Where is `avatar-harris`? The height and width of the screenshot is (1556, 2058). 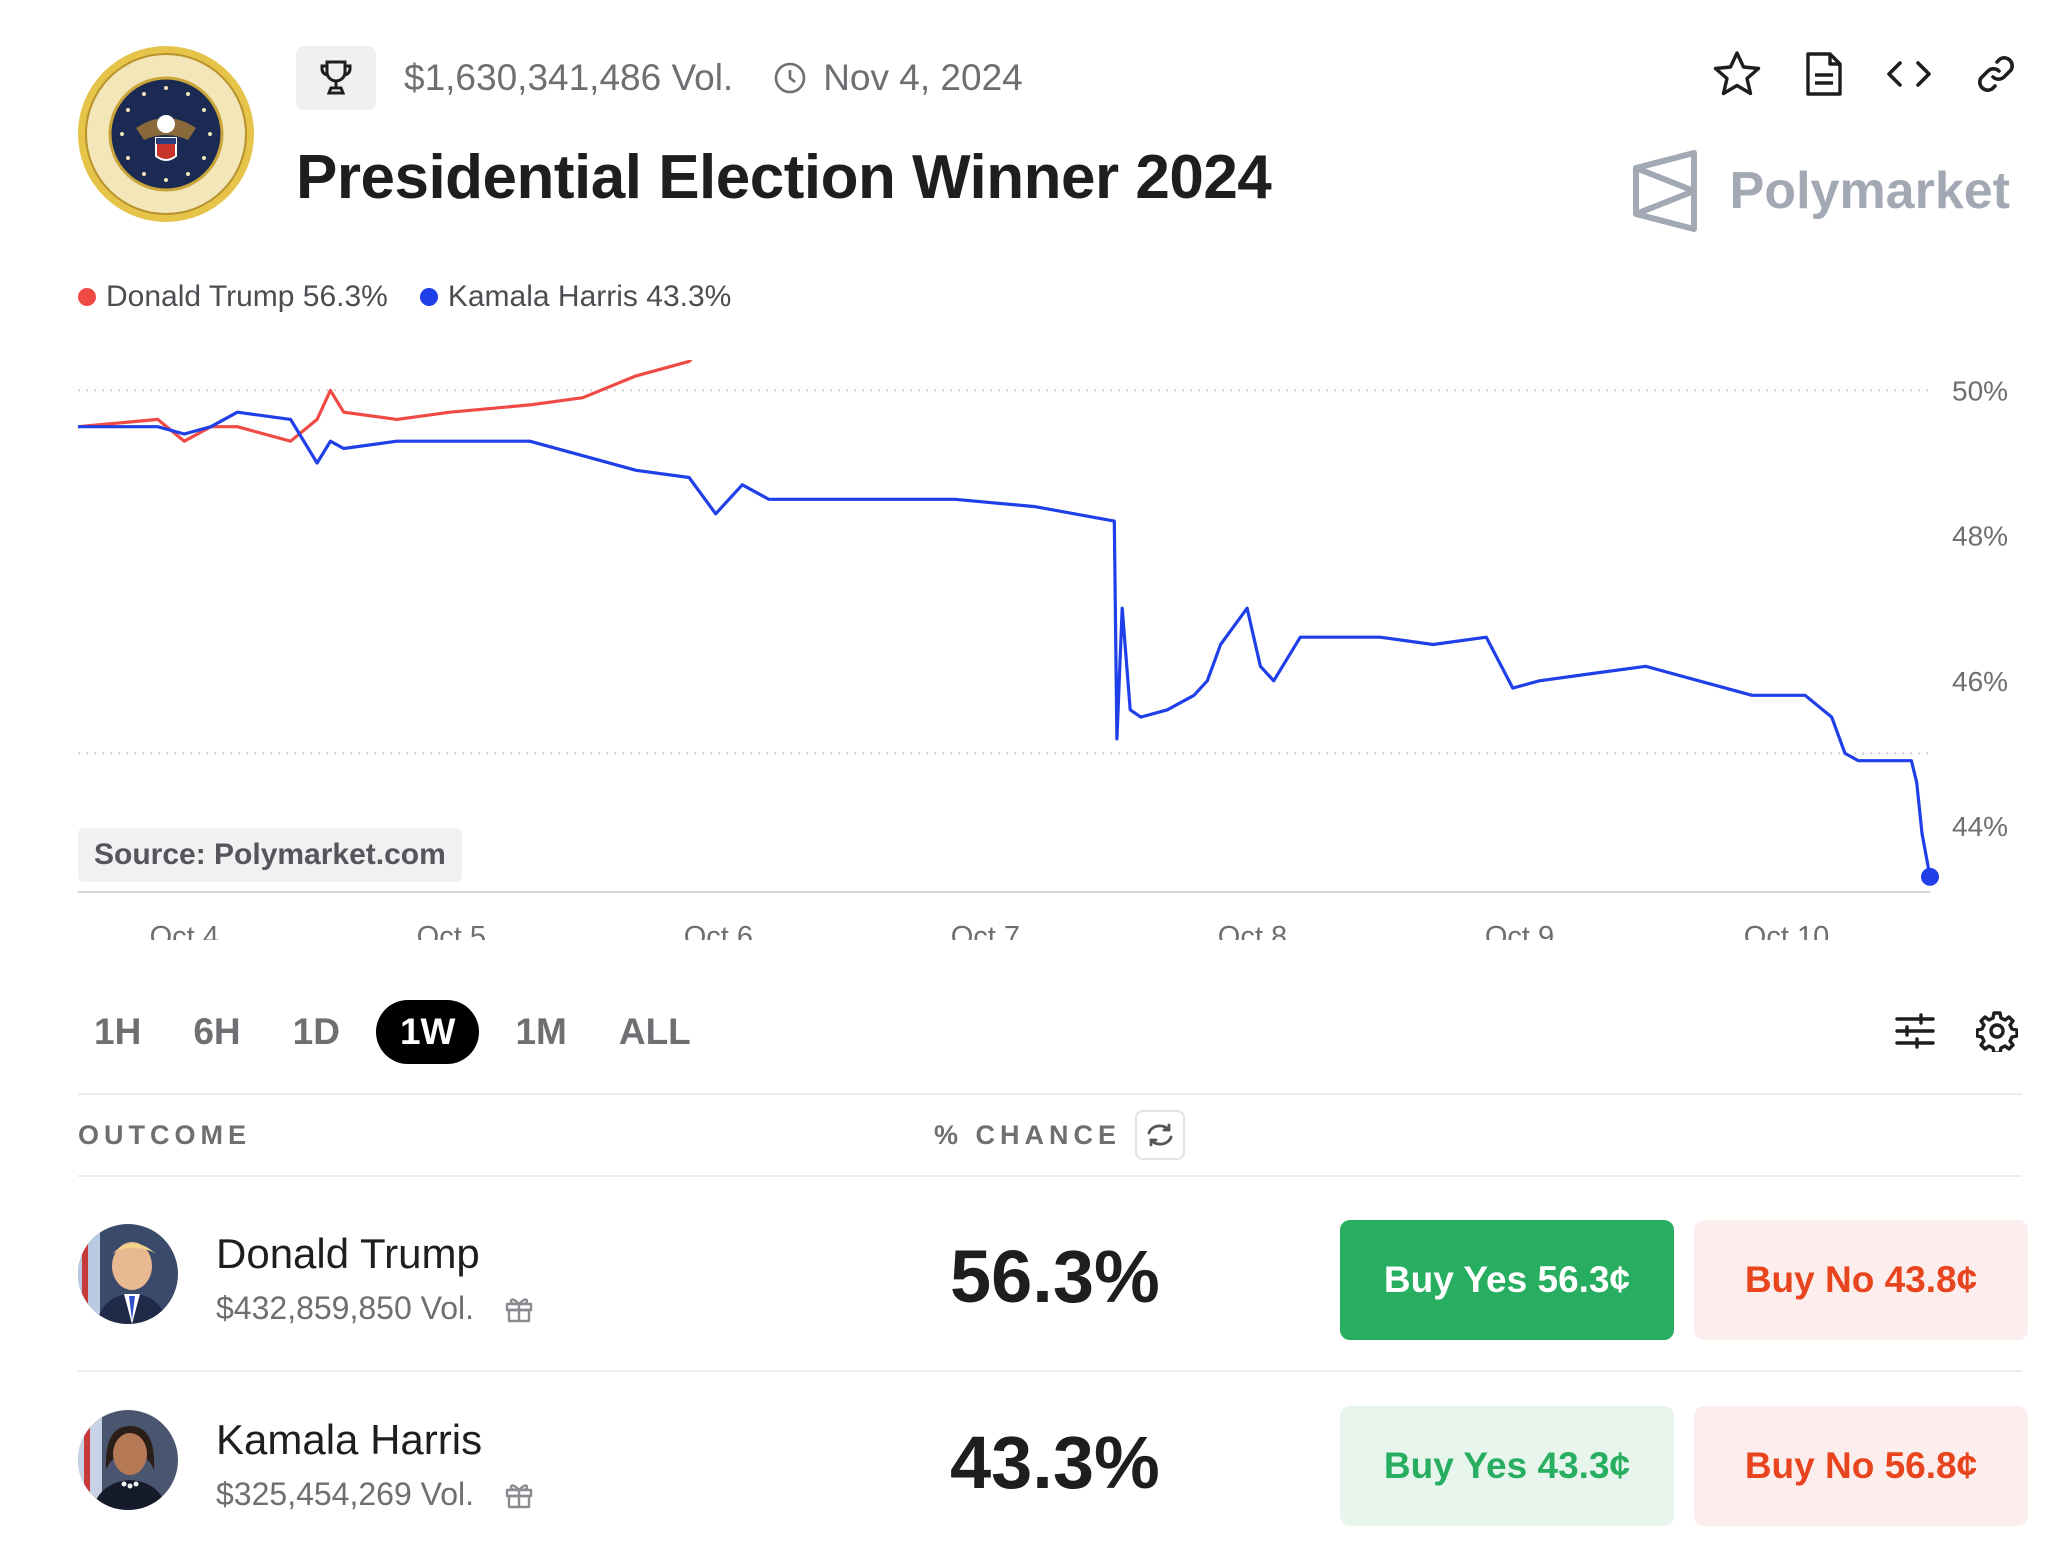 avatar-harris is located at coordinates (128, 1460).